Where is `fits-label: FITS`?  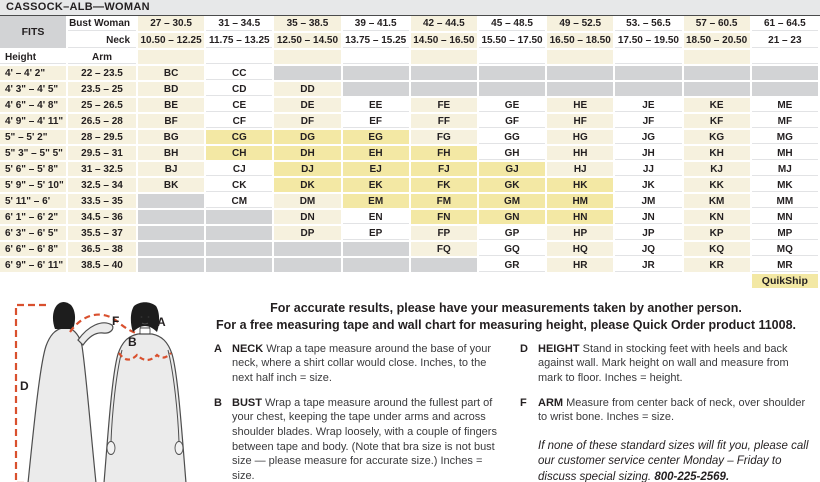
fits-label: FITS is located at coordinates (34, 33).